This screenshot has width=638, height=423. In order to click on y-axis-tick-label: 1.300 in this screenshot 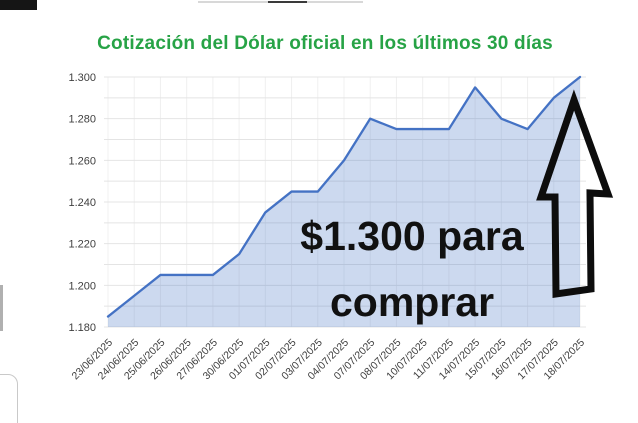, I will do `click(82, 78)`.